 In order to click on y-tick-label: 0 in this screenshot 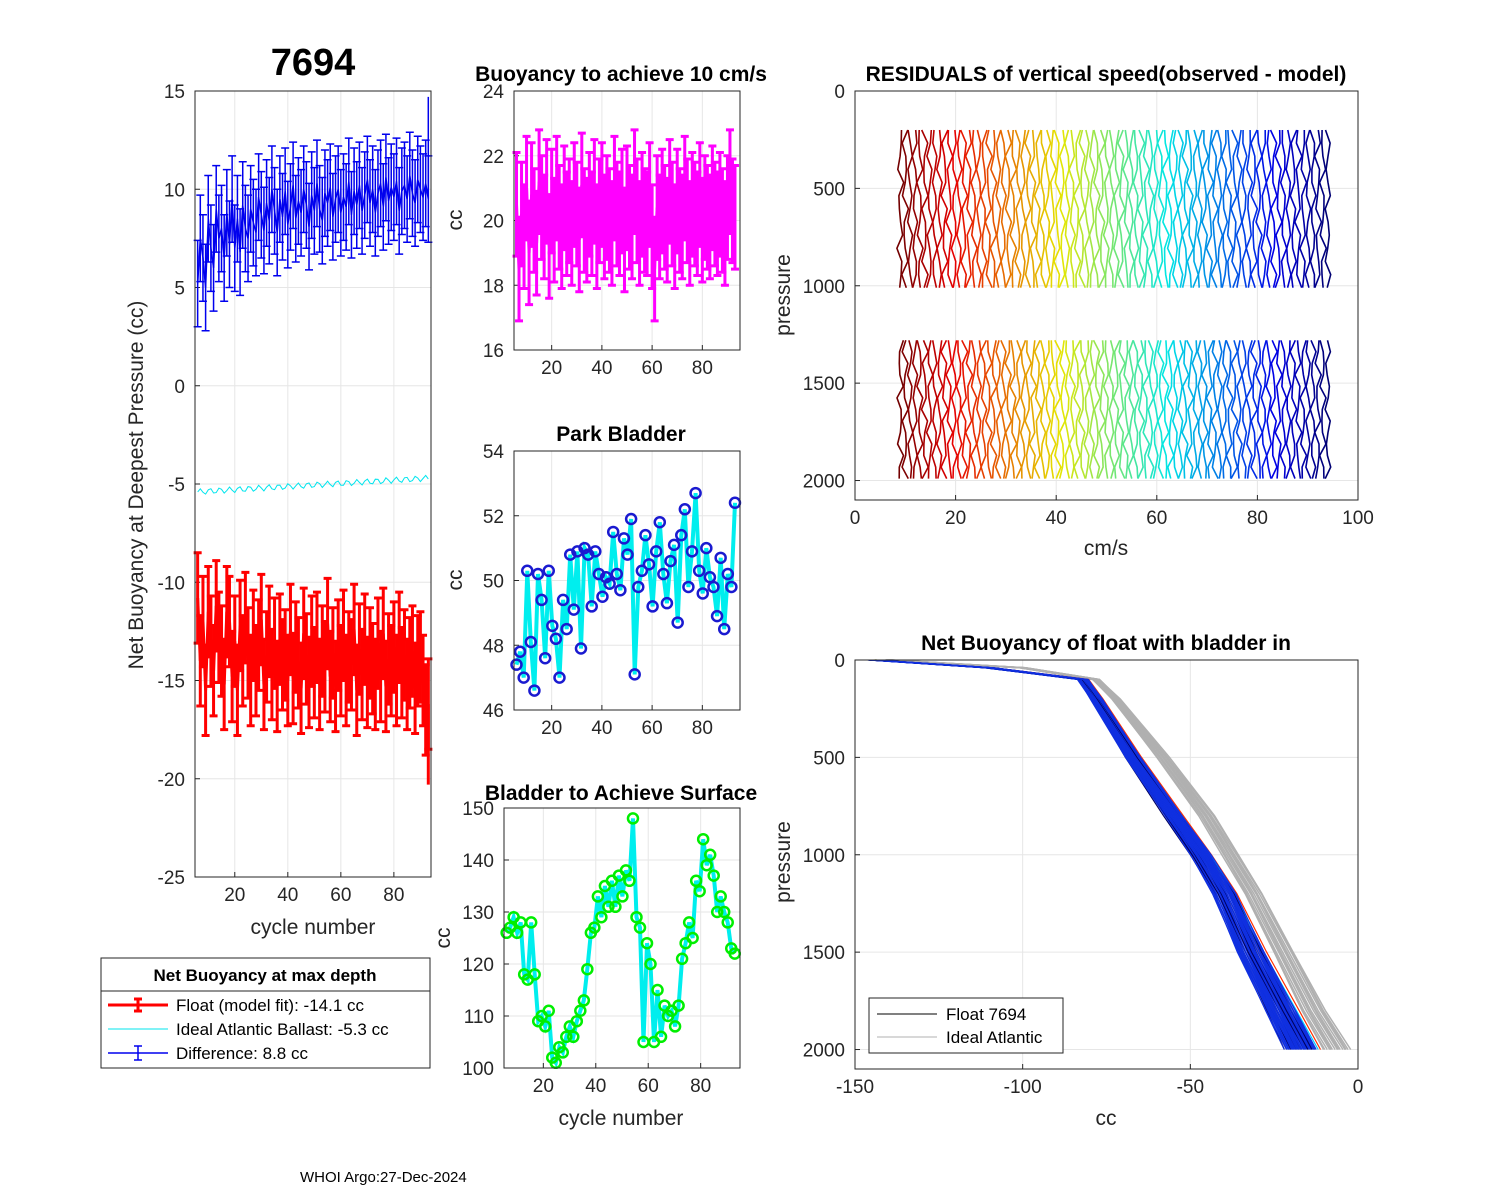, I will do `click(839, 661)`.